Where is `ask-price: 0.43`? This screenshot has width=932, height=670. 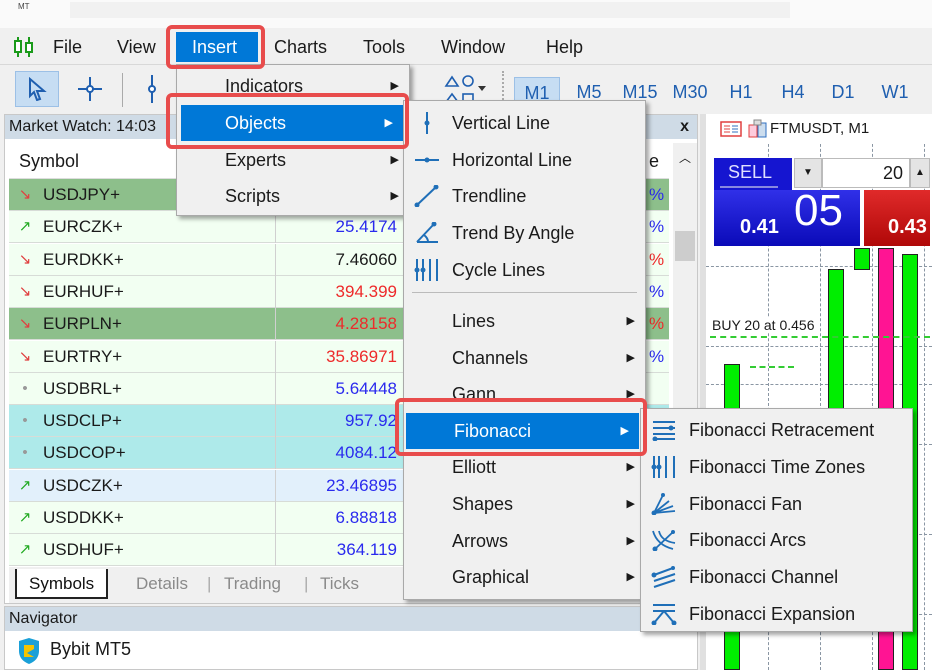 ask-price: 0.43 is located at coordinates (897, 218).